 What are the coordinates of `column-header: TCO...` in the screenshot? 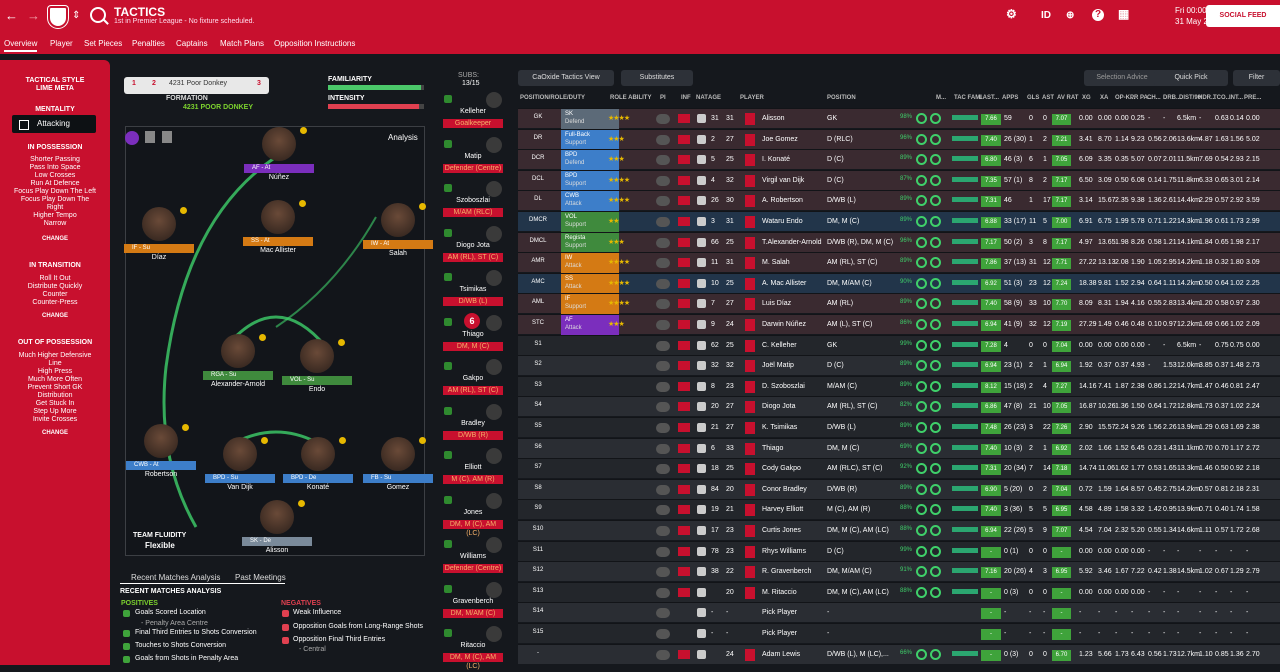 It's located at (1222, 98).